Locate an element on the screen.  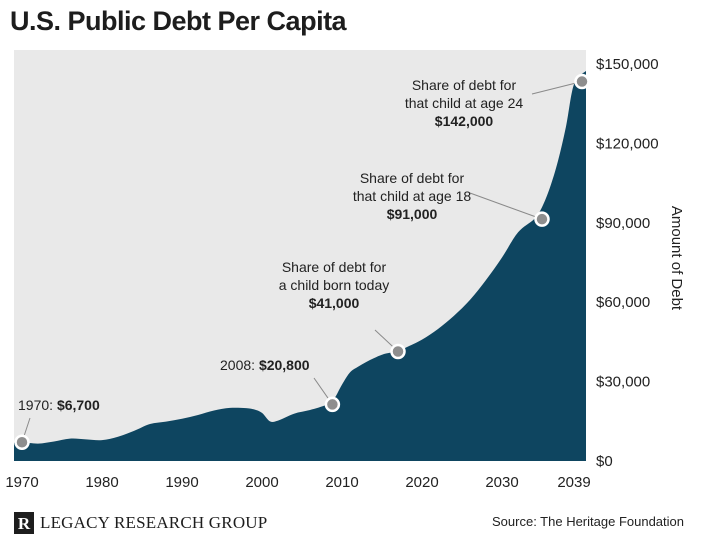
callout-value-label: $41,000 is located at coordinates (334, 303).